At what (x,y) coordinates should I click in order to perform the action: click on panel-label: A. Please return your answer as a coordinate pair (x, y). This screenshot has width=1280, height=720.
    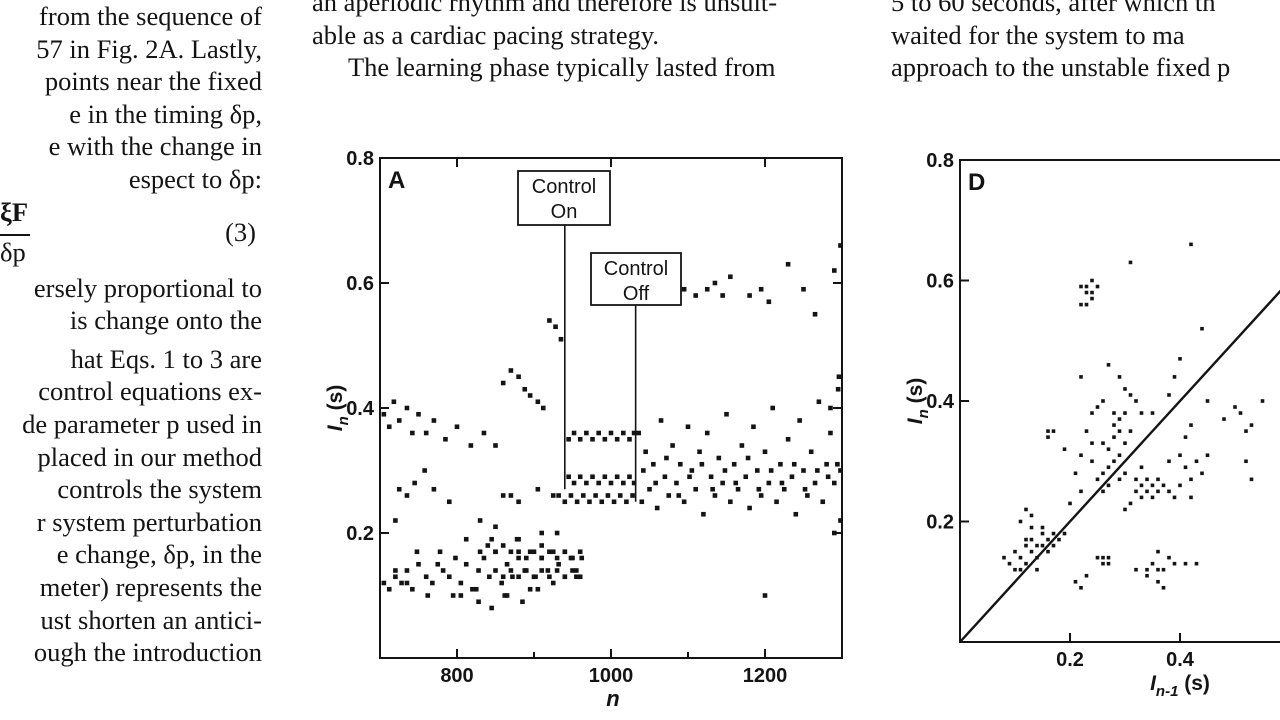
    Looking at the image, I should click on (396, 180).